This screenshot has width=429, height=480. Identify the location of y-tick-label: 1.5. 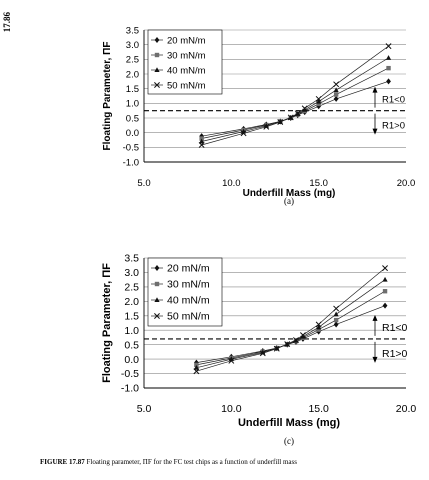
(131, 316).